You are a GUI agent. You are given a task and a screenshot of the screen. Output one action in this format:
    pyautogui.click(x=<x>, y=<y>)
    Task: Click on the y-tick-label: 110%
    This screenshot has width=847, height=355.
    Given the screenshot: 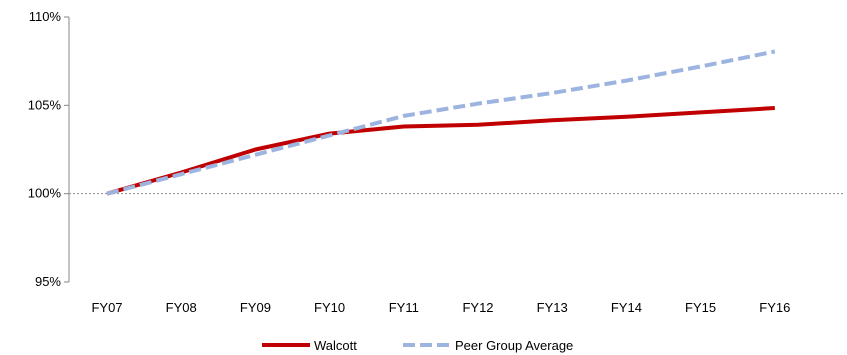 What is the action you would take?
    pyautogui.click(x=45, y=16)
    